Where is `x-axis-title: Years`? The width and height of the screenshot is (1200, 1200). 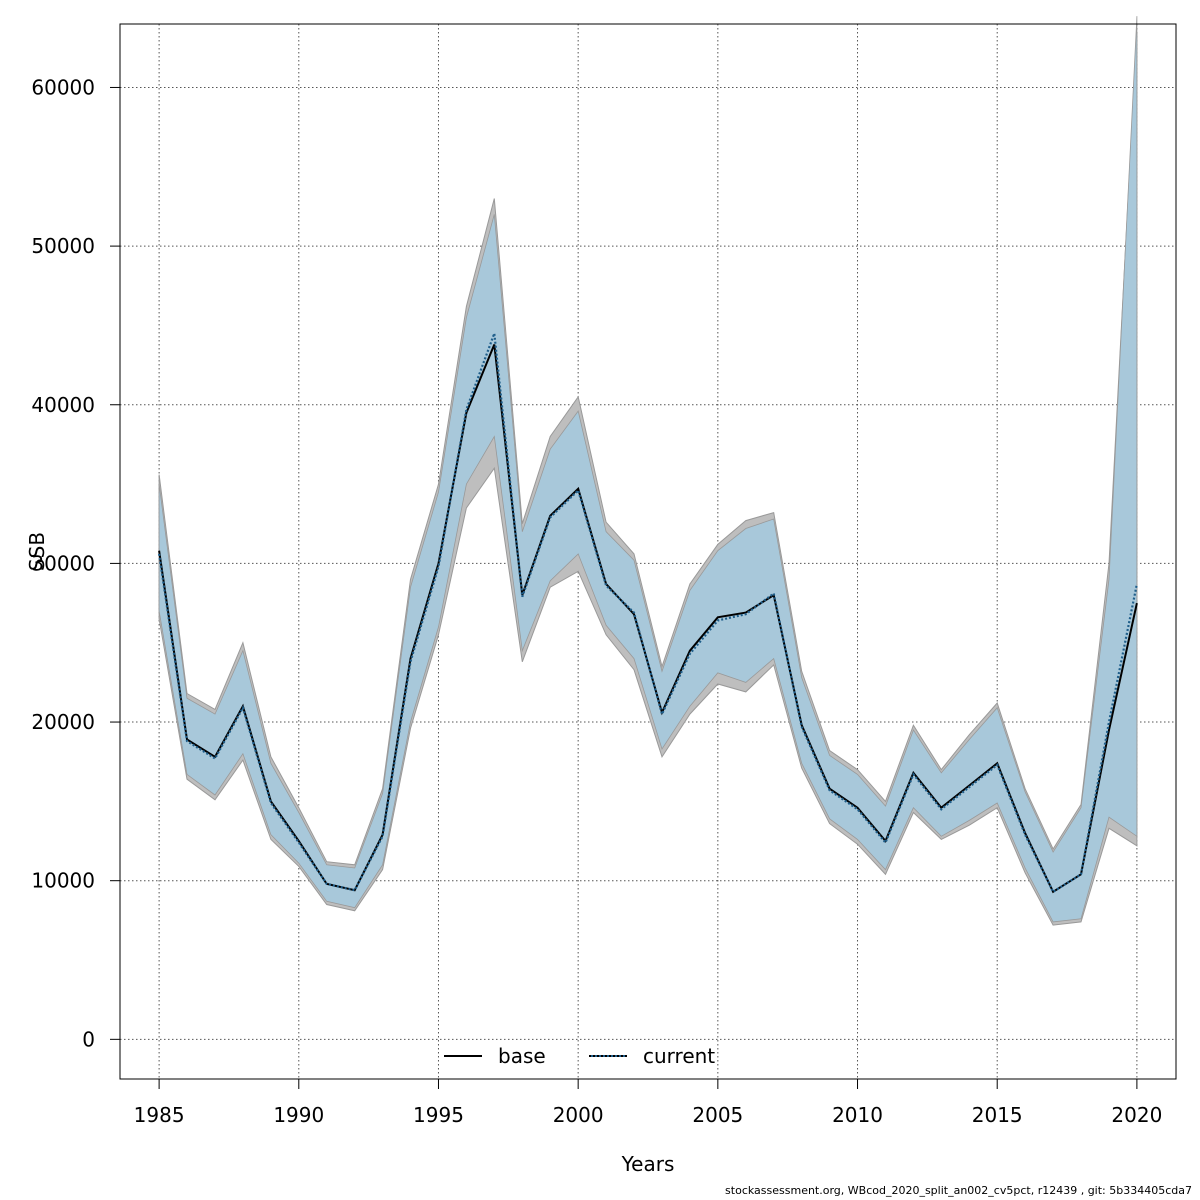
x-axis-title: Years is located at coordinates (648, 1164).